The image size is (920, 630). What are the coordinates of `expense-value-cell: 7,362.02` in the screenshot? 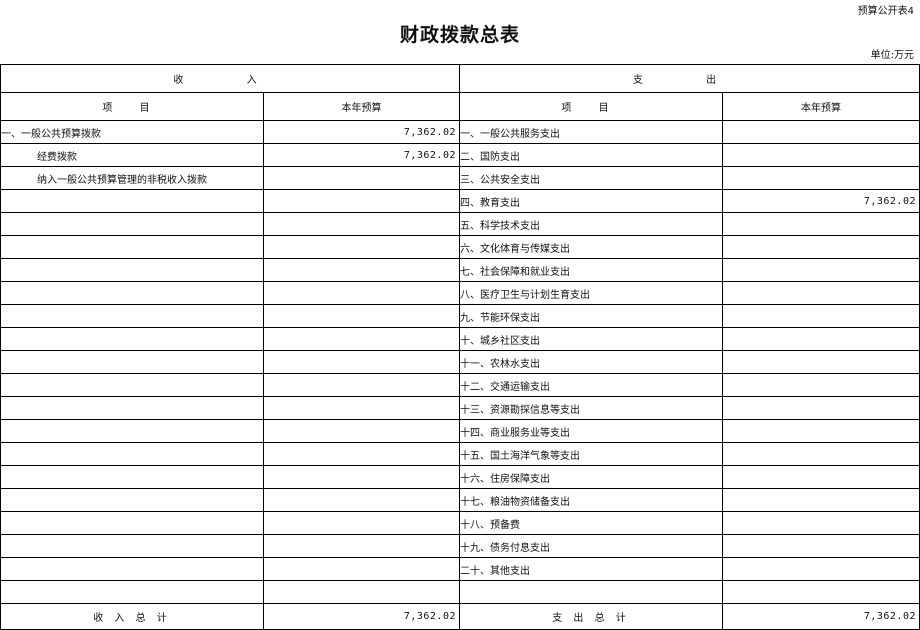 It's located at (821, 201).